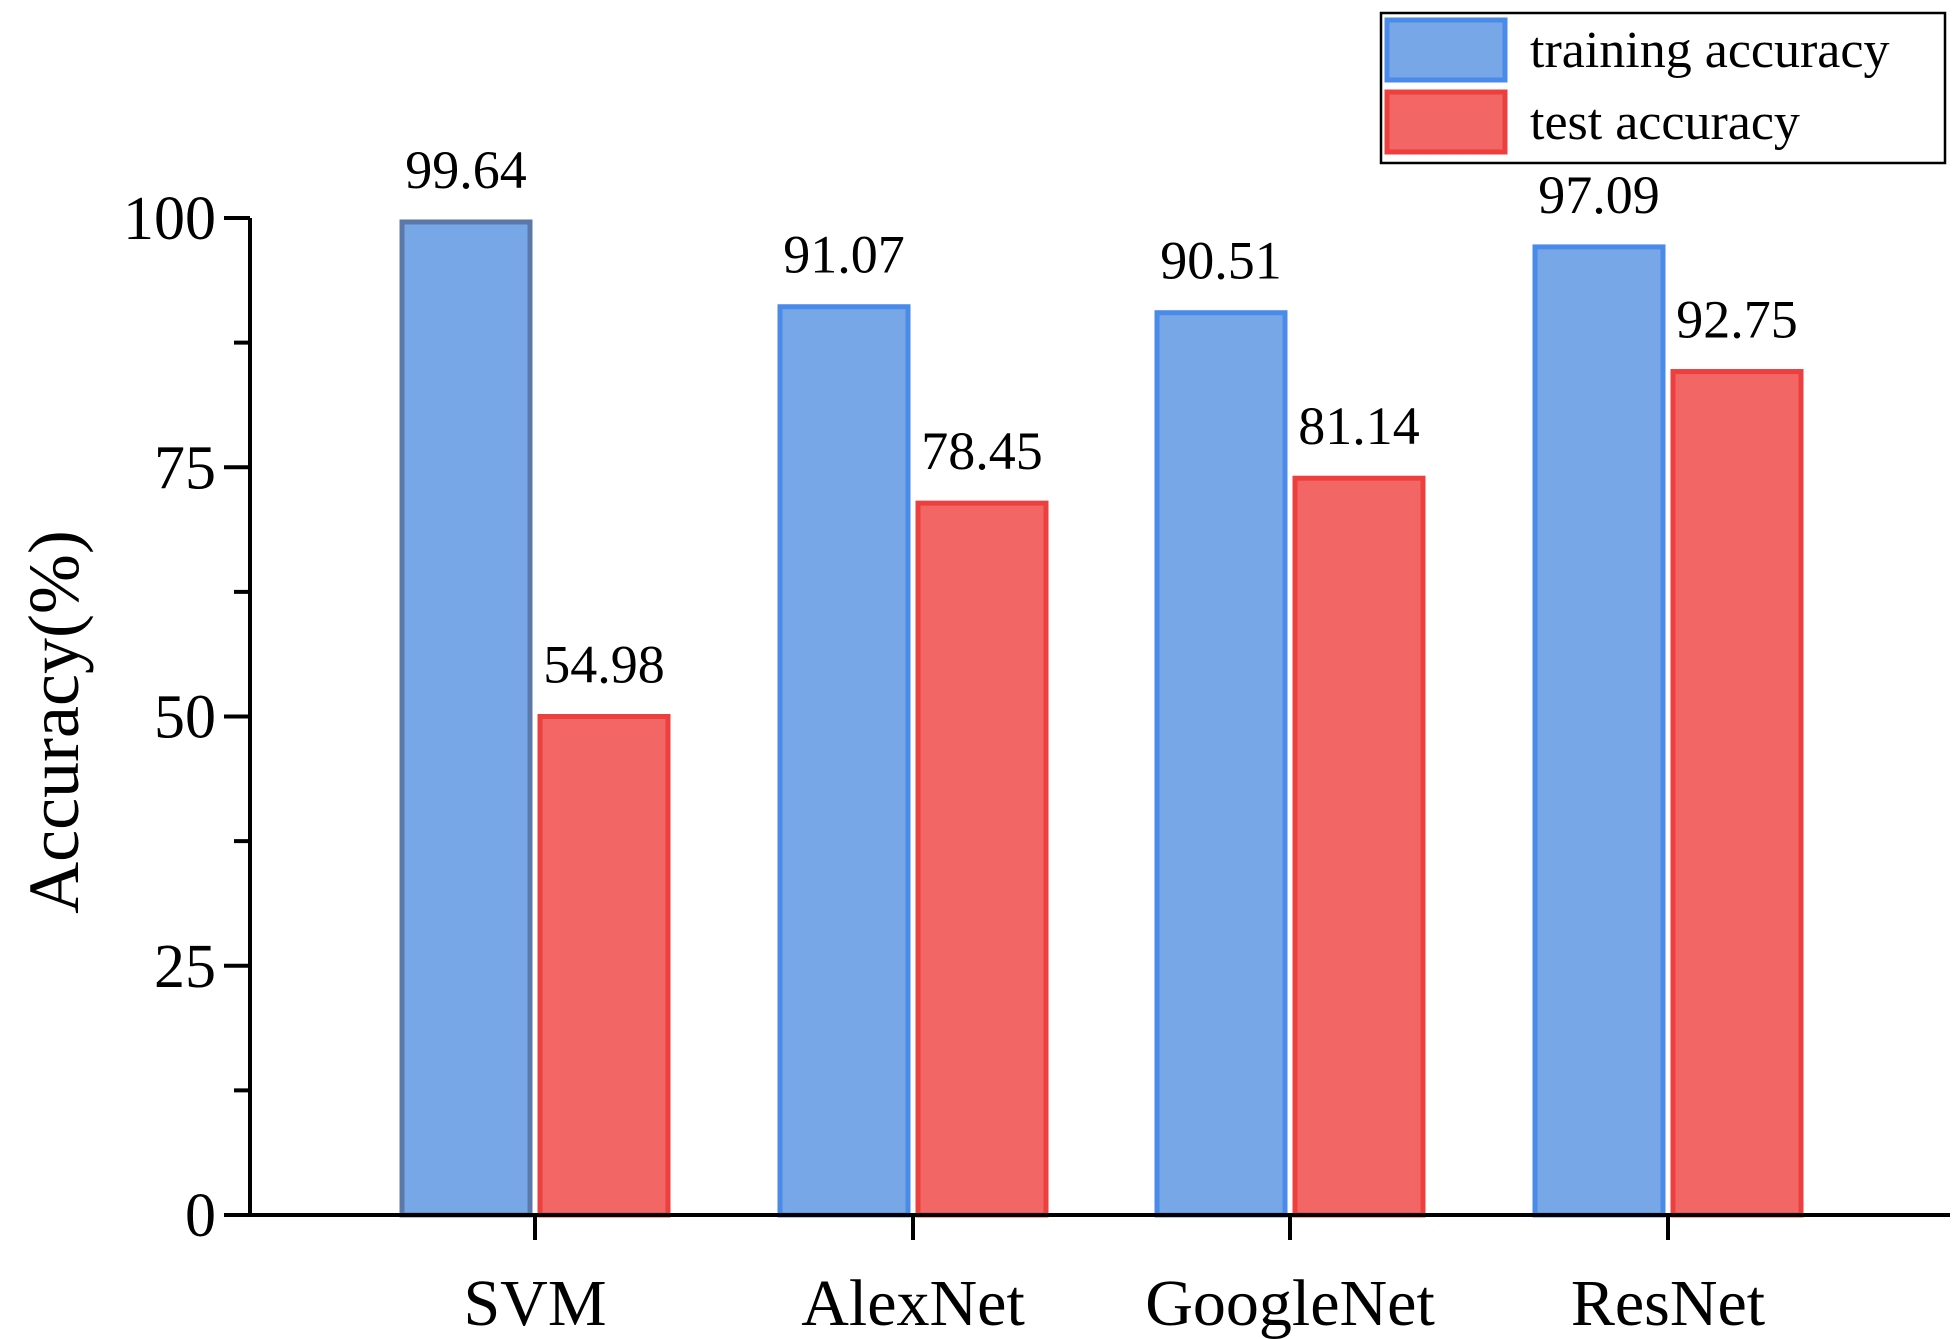 Image resolution: width=1959 pixels, height=1339 pixels. What do you see at coordinates (200, 1216) in the screenshot?
I see `y-tick-label: 0` at bounding box center [200, 1216].